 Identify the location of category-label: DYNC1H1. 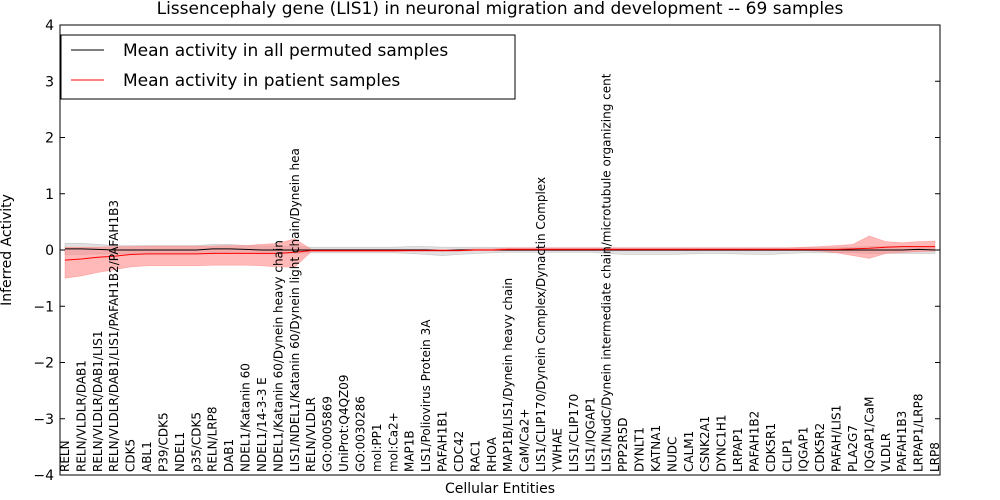
(722, 443).